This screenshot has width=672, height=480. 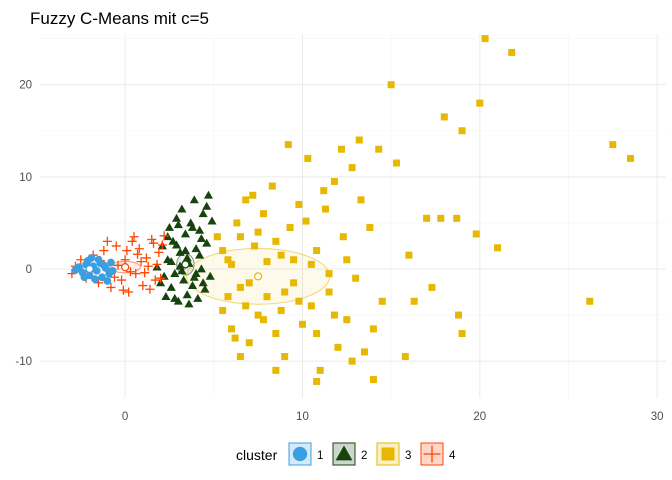 I want to click on legend-item-3: 3, so click(x=393, y=454).